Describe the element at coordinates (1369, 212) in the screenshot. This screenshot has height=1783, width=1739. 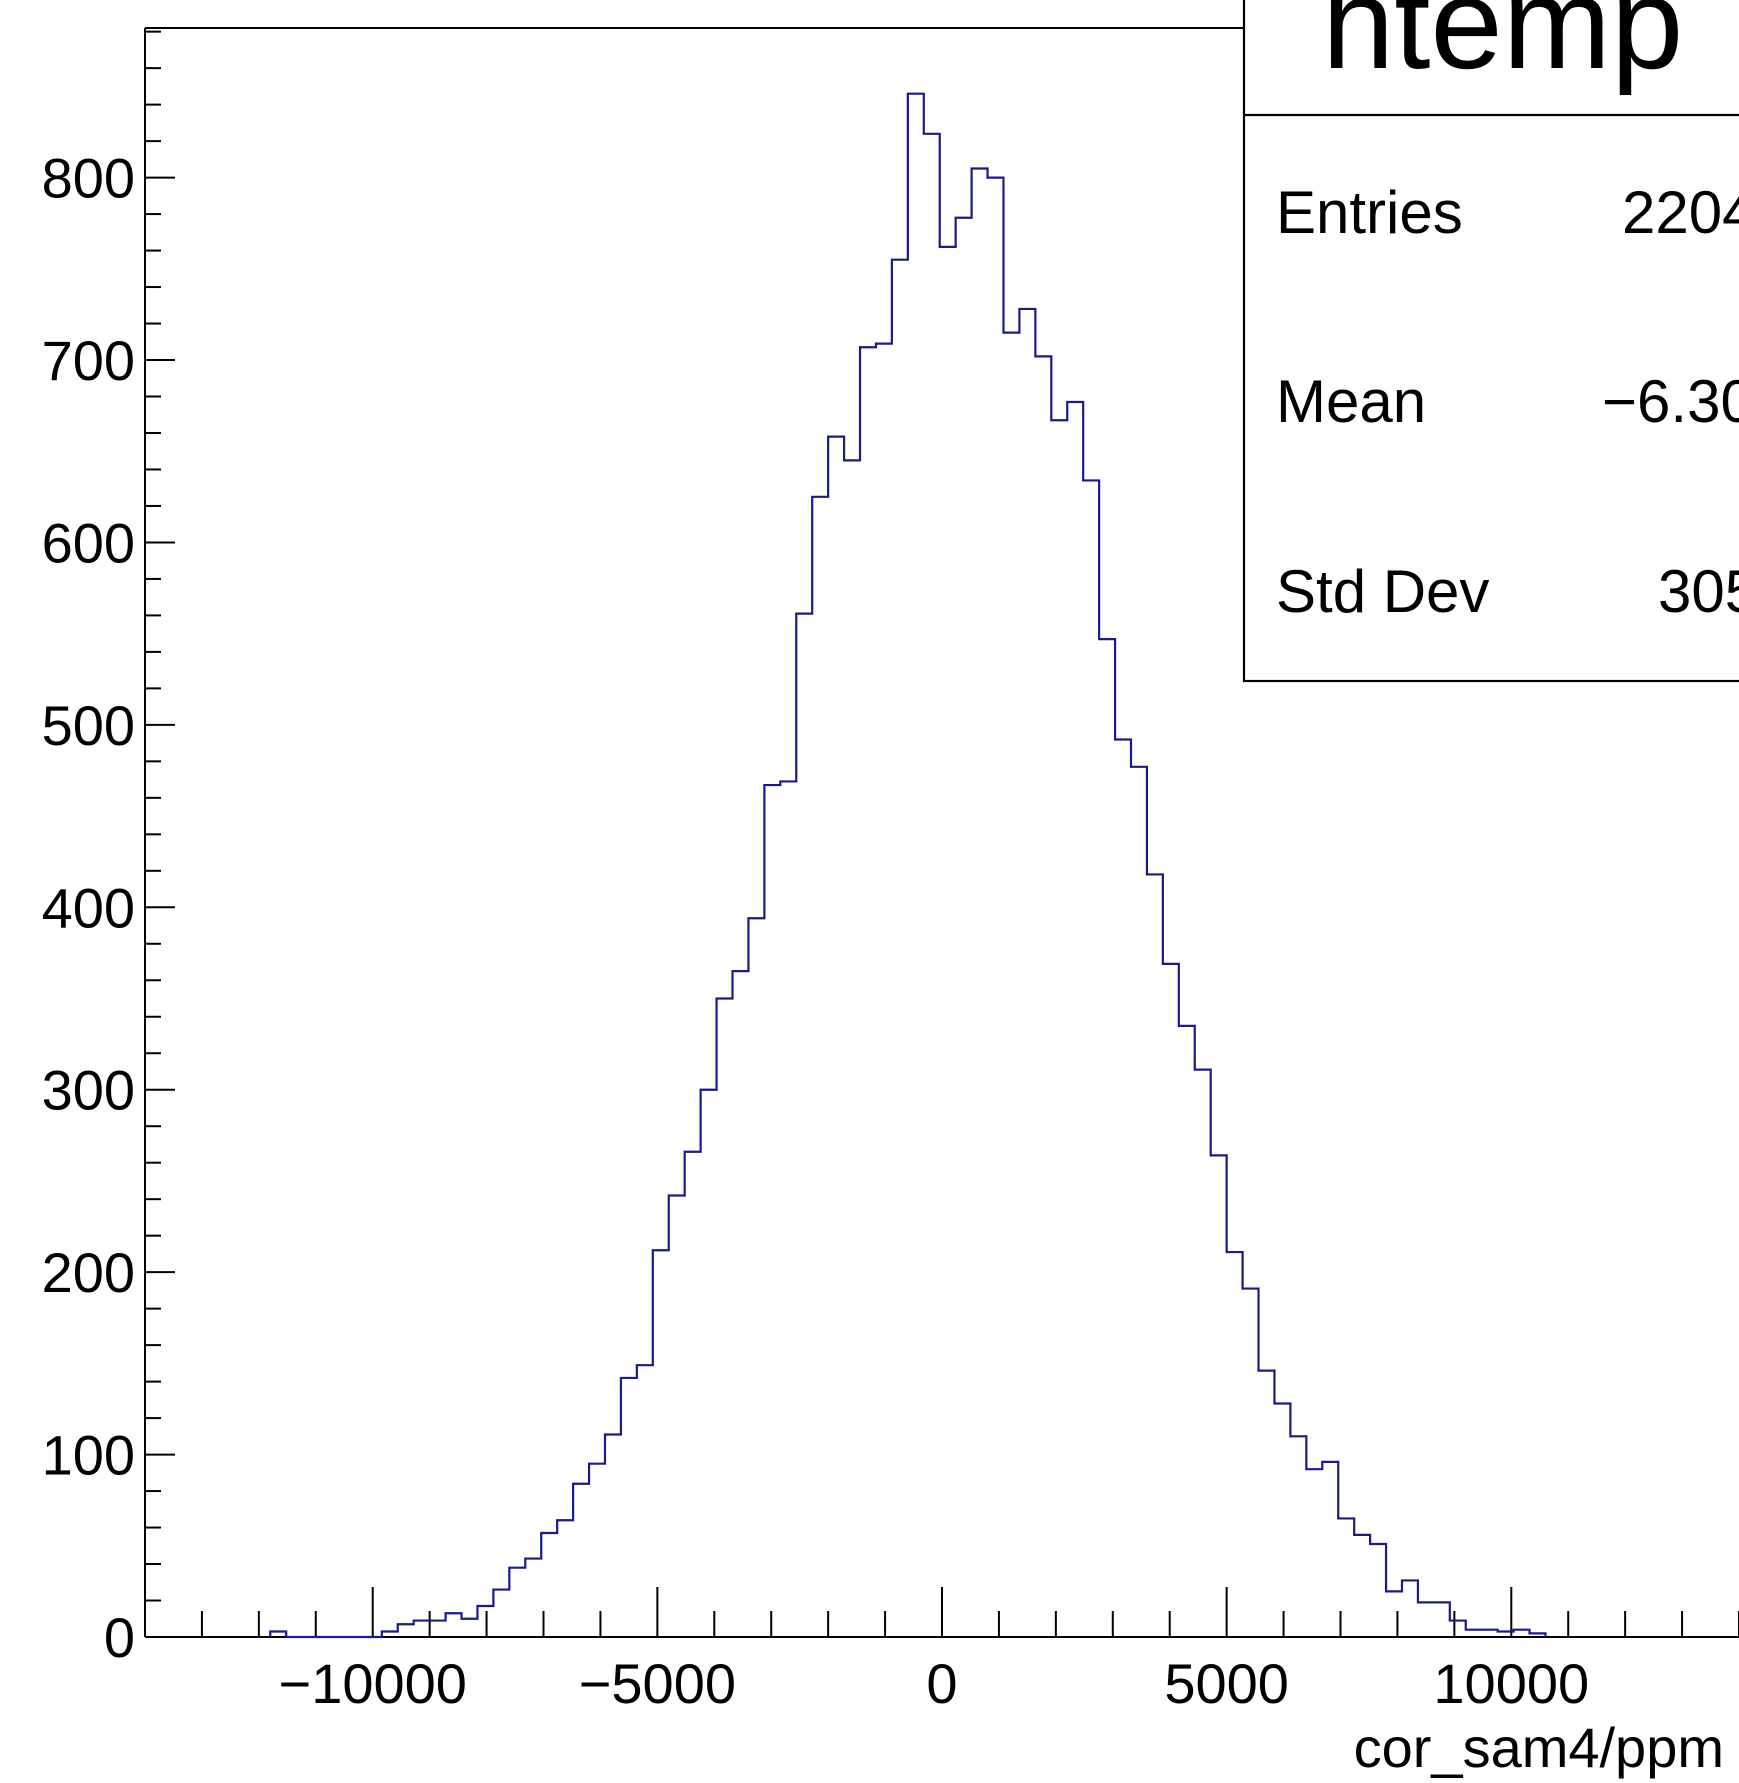
I see `stats-label-entries: Entries` at that location.